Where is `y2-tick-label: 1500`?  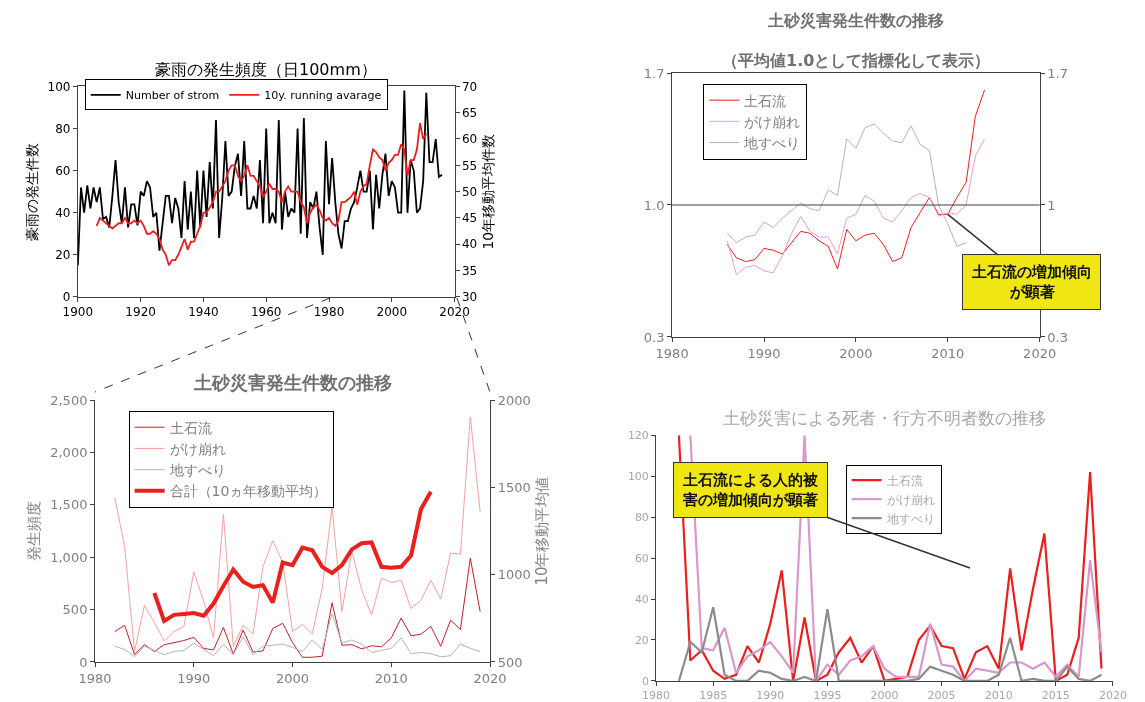 y2-tick-label: 1500 is located at coordinates (514, 487).